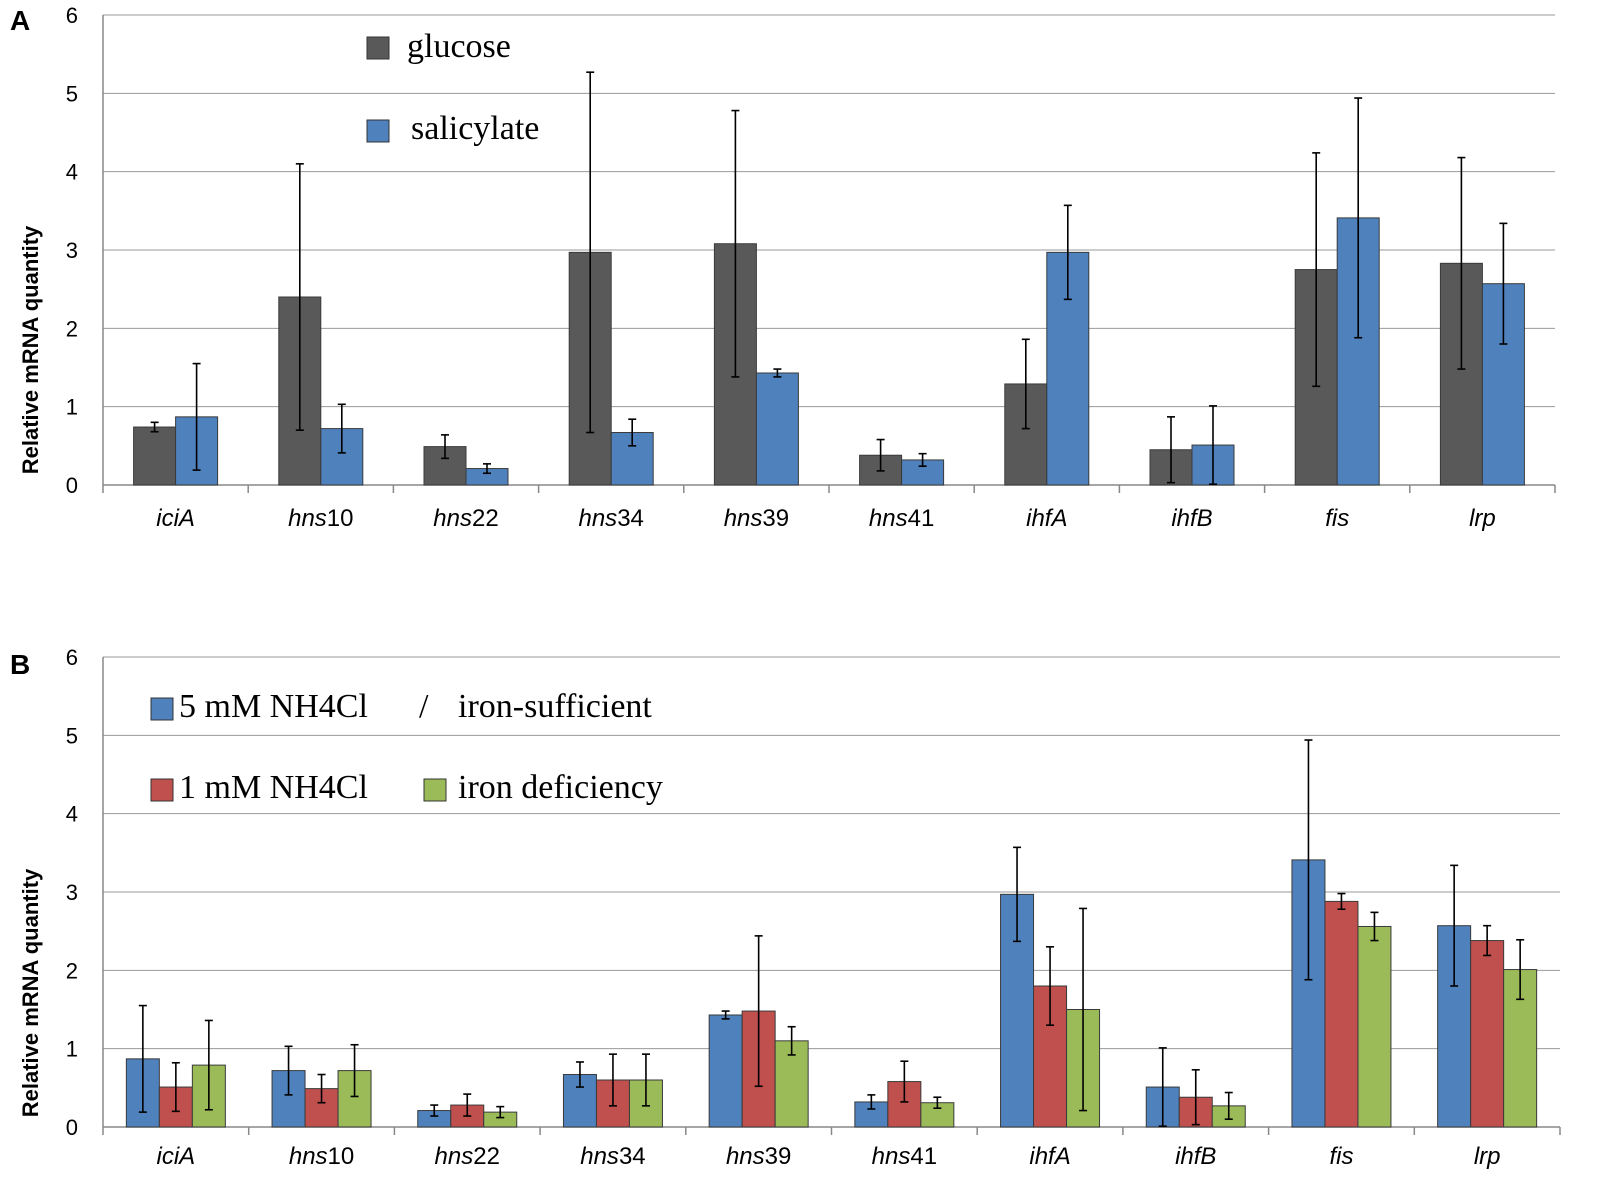 This screenshot has height=1204, width=1600. Describe the element at coordinates (560, 787) in the screenshot. I see `legend-iron-deficiency-label: iron deficiency` at that location.